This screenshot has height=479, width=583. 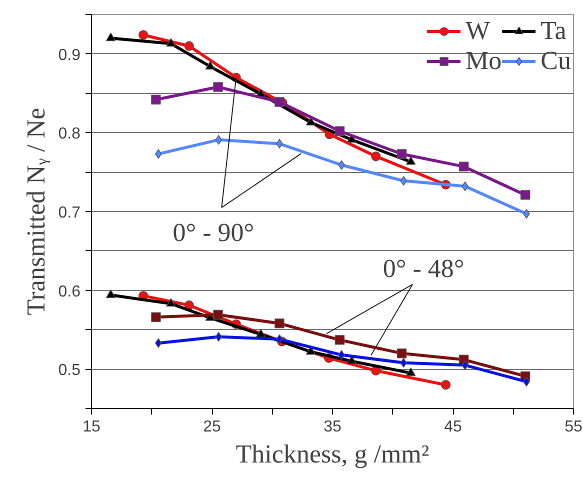 I want to click on annotation: 0° - 48°, so click(x=423, y=269).